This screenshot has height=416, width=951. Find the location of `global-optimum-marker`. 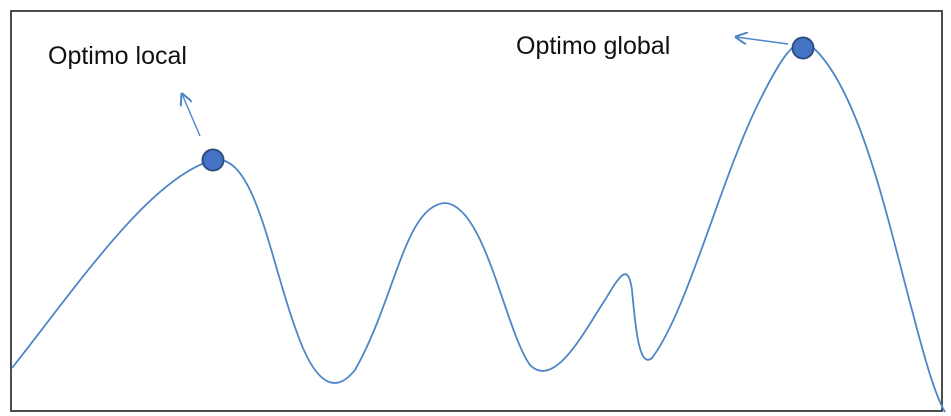

global-optimum-marker is located at coordinates (803, 48).